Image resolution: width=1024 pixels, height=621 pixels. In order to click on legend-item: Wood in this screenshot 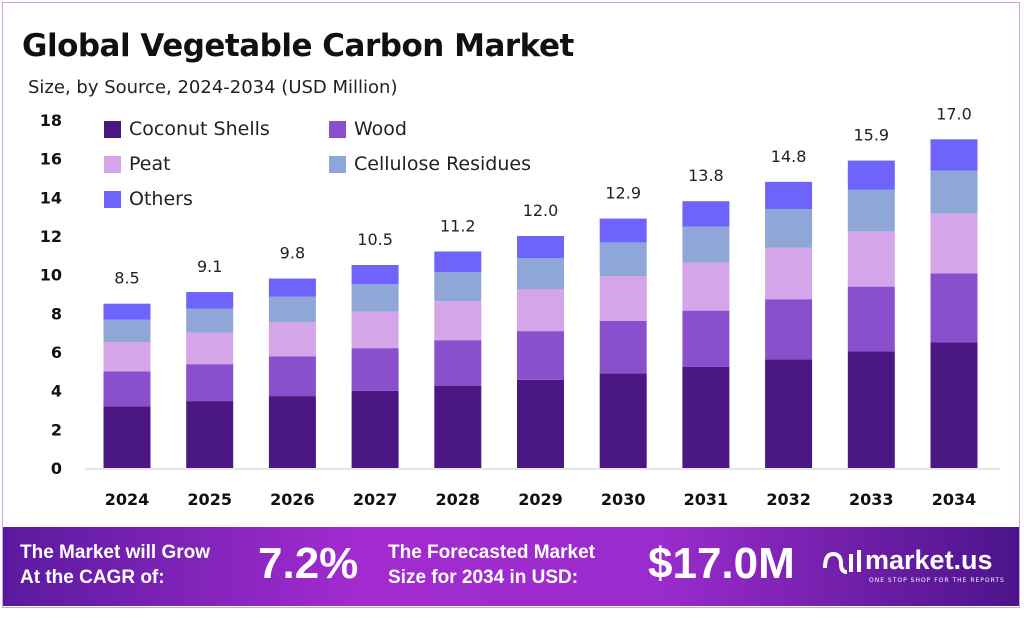, I will do `click(368, 129)`.